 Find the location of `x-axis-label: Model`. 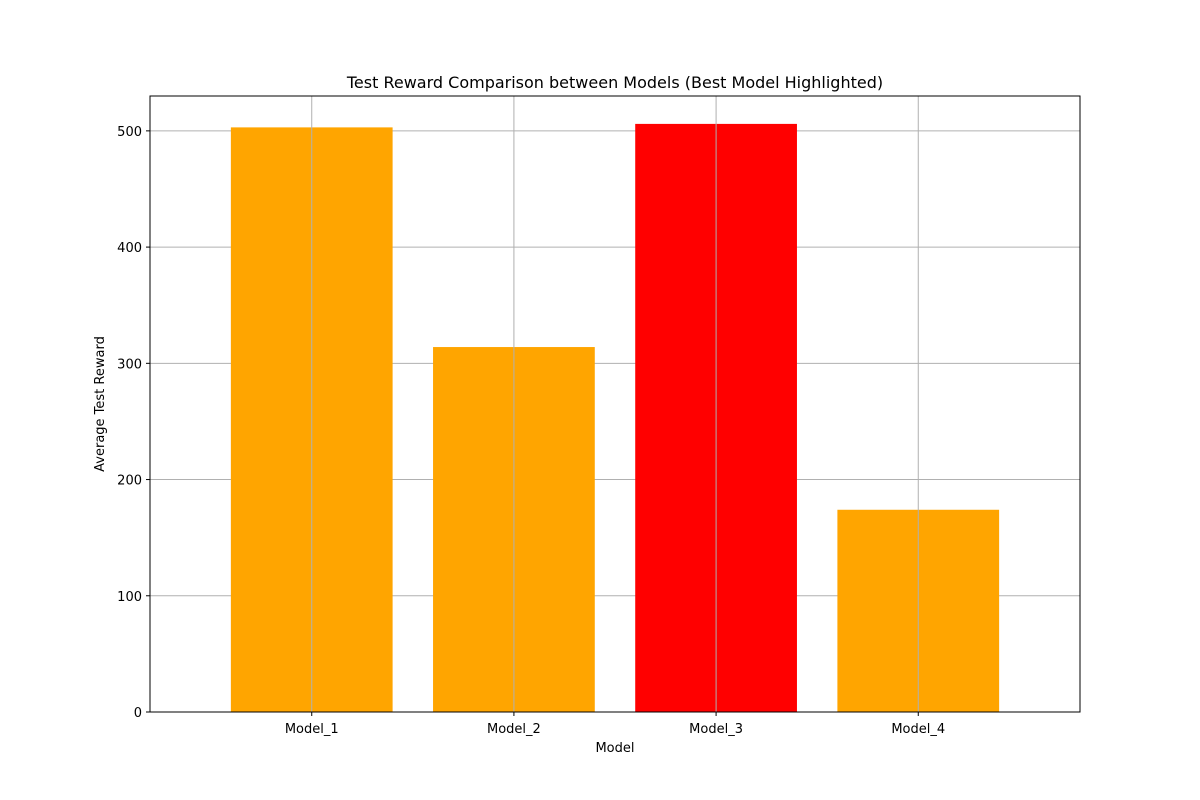

x-axis-label: Model is located at coordinates (614, 748).